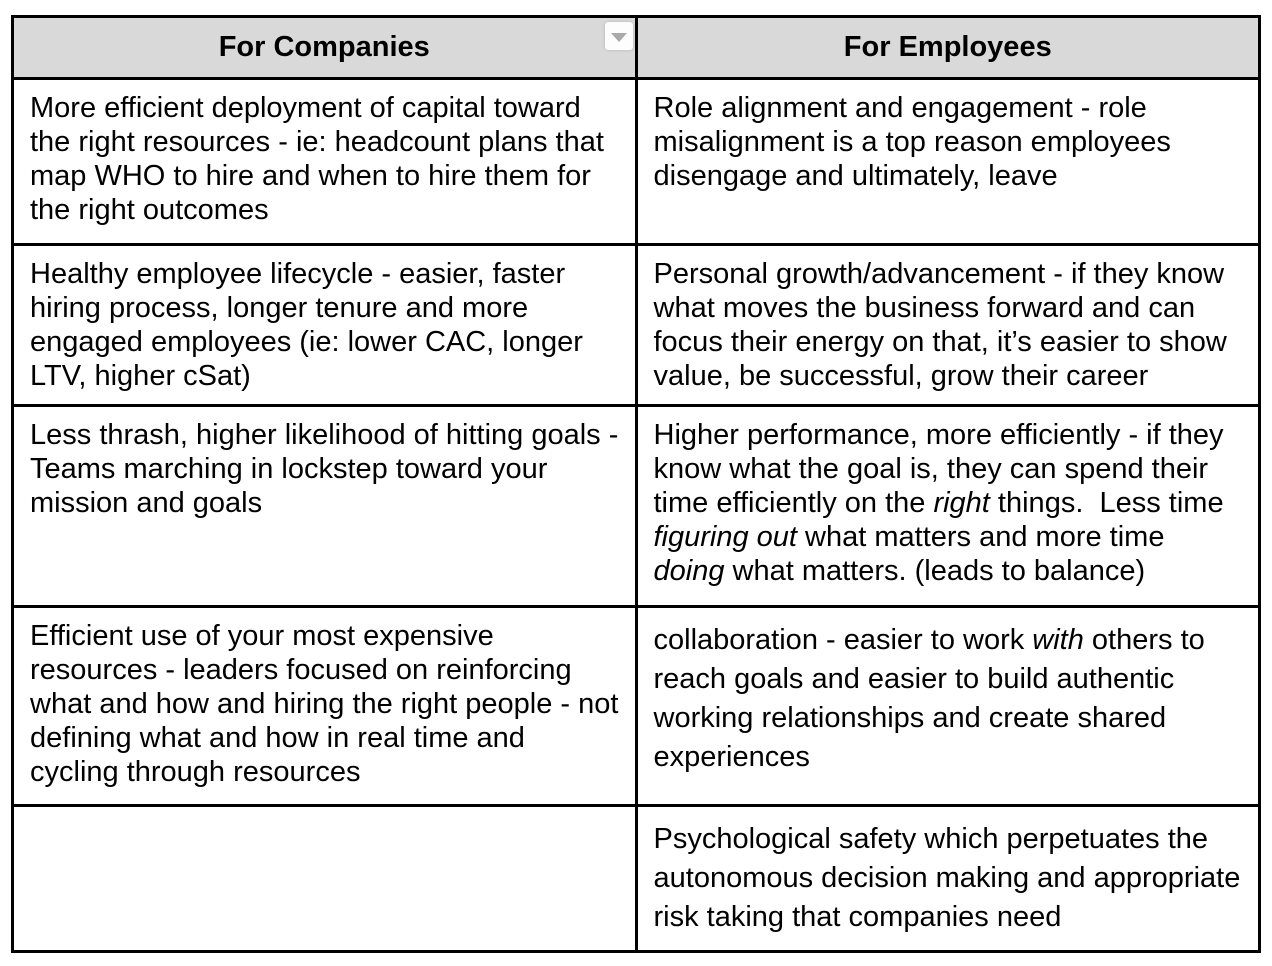 The image size is (1272, 966). I want to click on cell-companies-row5, so click(324, 878).